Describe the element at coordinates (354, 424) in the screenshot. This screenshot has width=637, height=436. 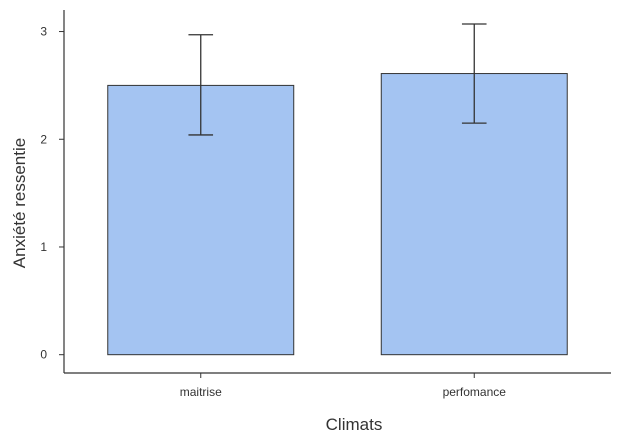
I see `x-axis-title: Climats` at that location.